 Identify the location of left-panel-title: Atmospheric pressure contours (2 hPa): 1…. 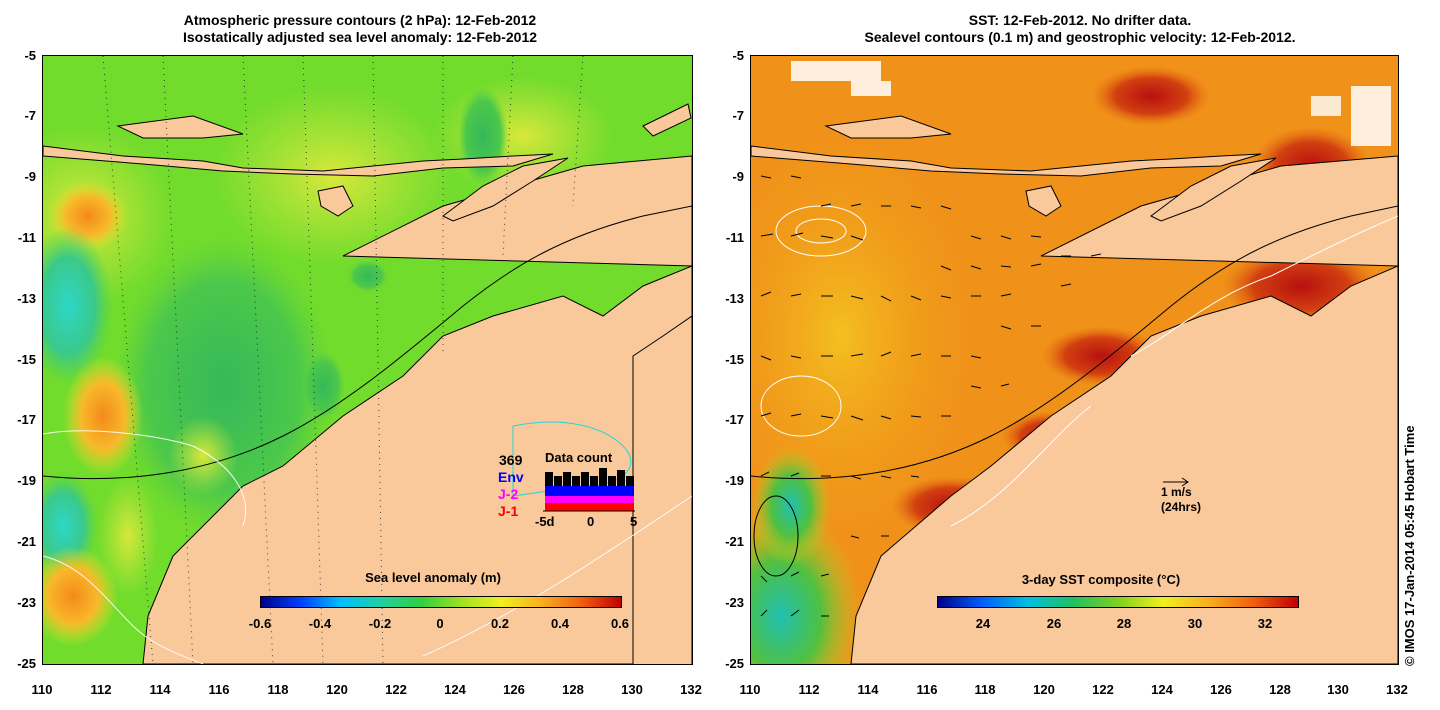
(360, 29).